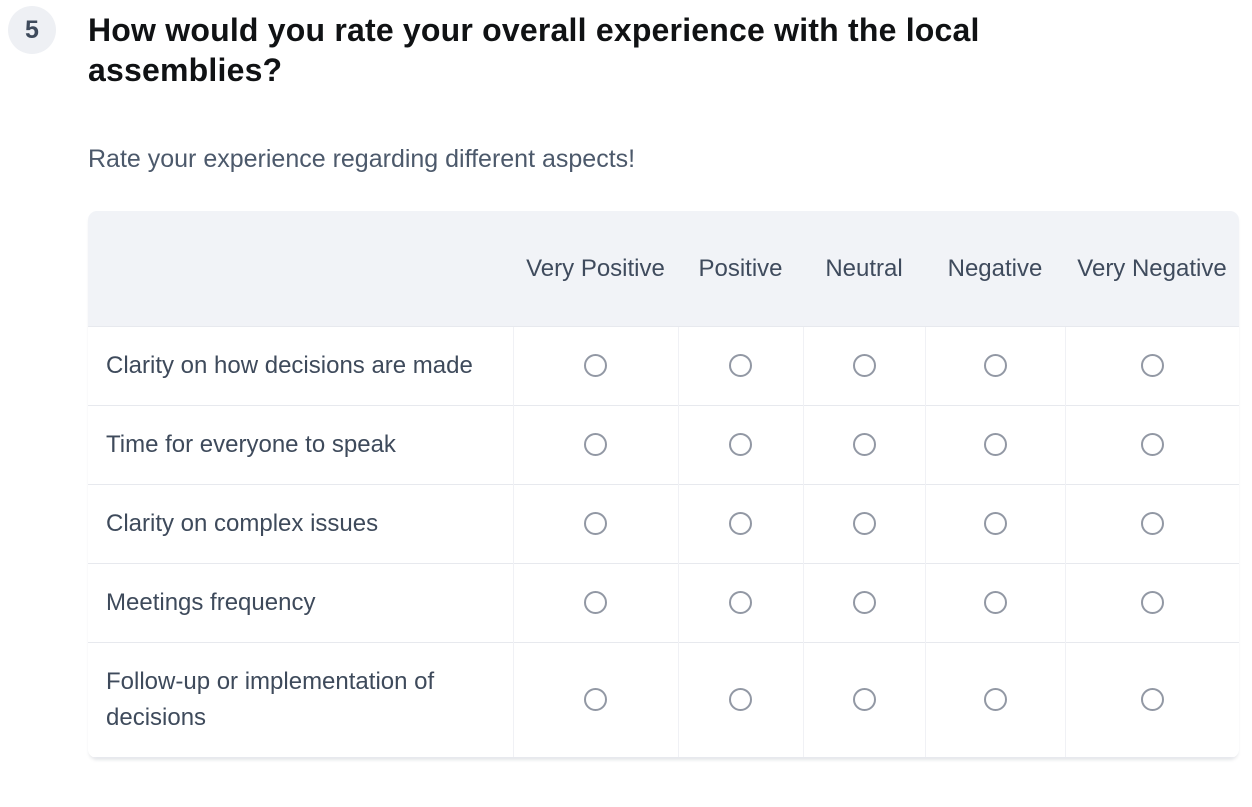 Image resolution: width=1252 pixels, height=807 pixels. What do you see at coordinates (595, 268) in the screenshot?
I see `matrix-column-header: Very Positive` at bounding box center [595, 268].